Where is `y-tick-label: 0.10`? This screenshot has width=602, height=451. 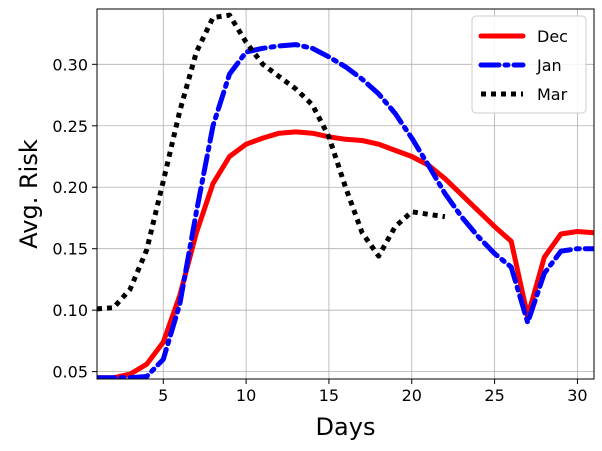
y-tick-label: 0.10 is located at coordinates (70, 310).